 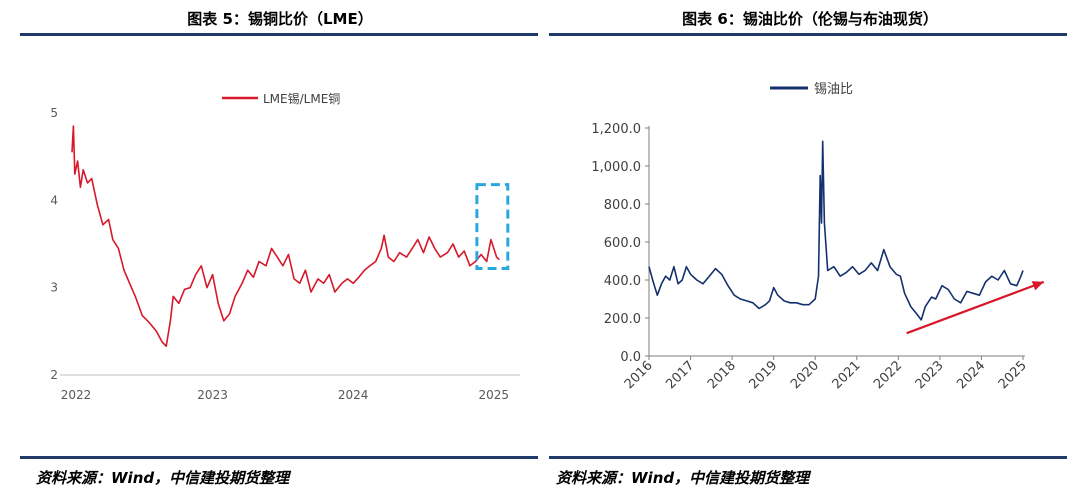 I want to click on right-x-tick-label: 2023, so click(x=930, y=375).